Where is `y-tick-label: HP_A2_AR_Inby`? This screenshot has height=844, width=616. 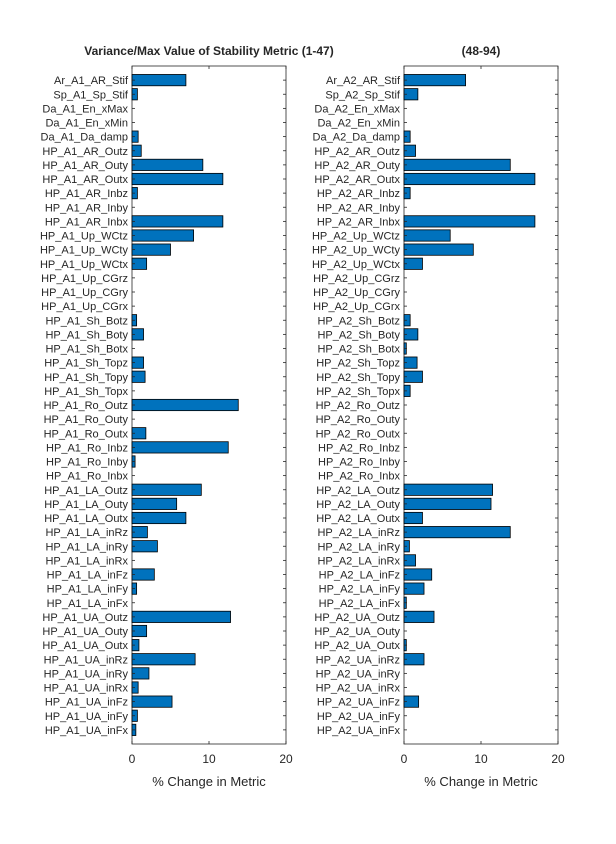 y-tick-label: HP_A2_AR_Inby is located at coordinates (359, 208).